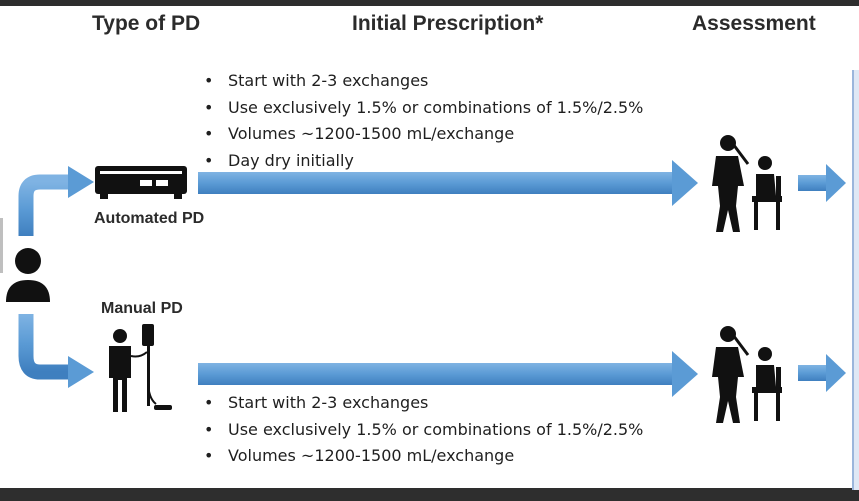 This screenshot has height=501, width=859. Describe the element at coordinates (28, 275) in the screenshot. I see `person-icon` at that location.